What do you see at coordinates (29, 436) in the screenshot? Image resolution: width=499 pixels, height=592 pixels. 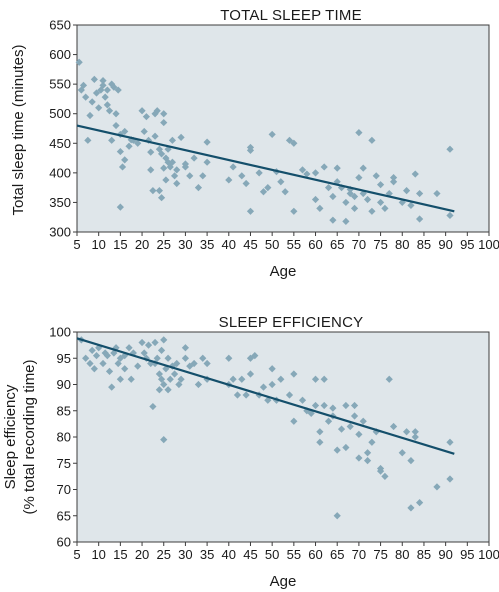 I see `y-axis-label-line-2: (% total recording time)` at bounding box center [29, 436].